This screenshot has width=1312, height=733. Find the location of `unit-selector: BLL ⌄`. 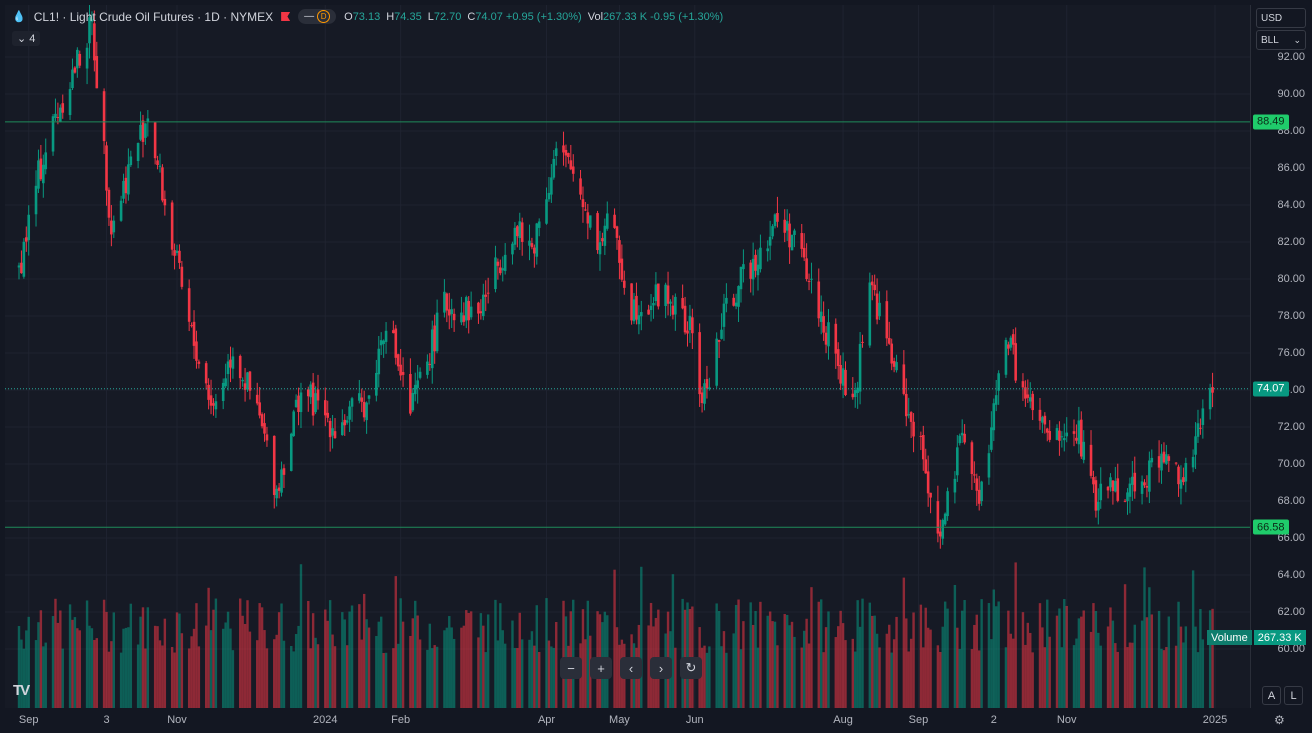

unit-selector: BLL ⌄ is located at coordinates (1281, 40).